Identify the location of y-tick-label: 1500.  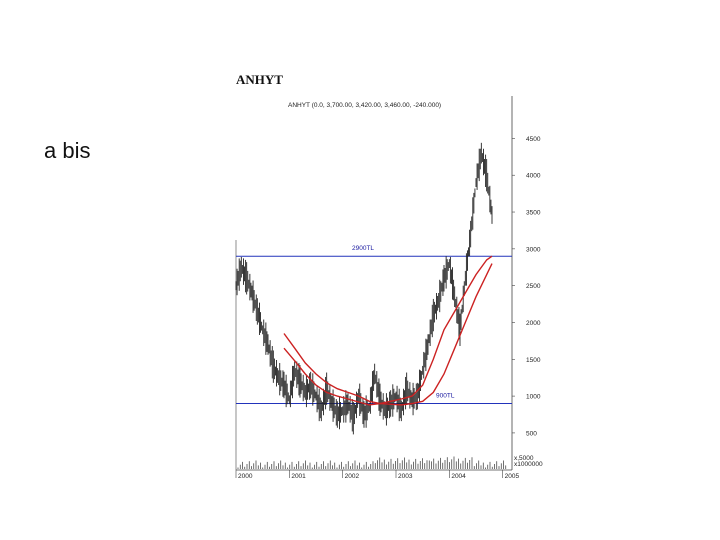
(533, 360).